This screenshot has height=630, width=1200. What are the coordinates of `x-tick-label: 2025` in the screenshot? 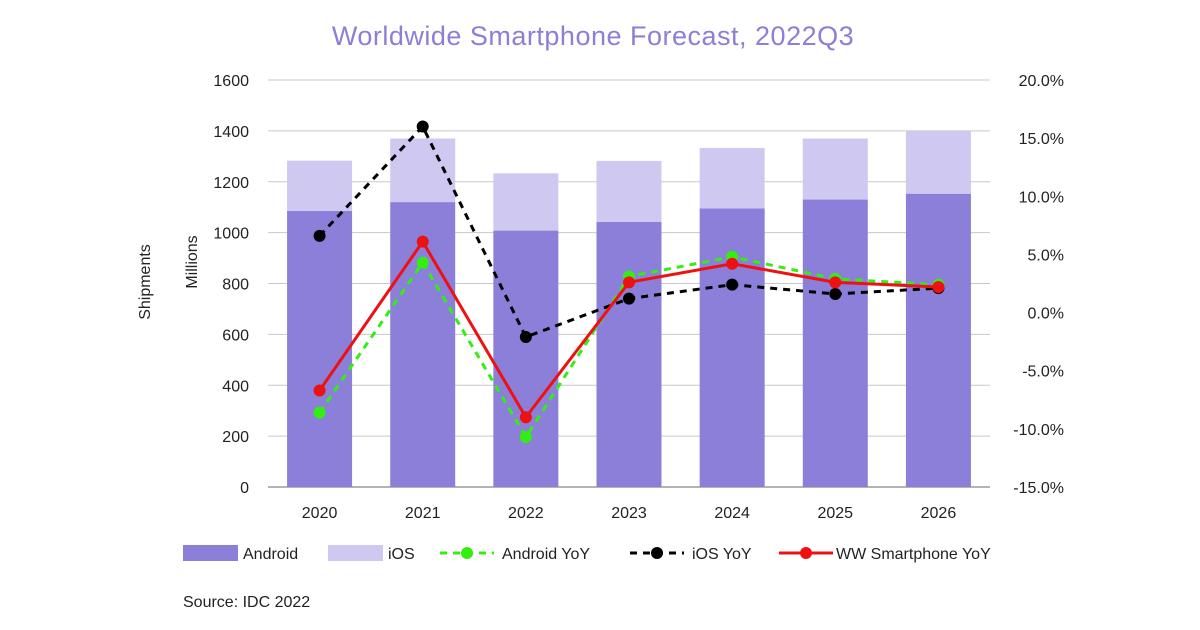 It's located at (835, 513).